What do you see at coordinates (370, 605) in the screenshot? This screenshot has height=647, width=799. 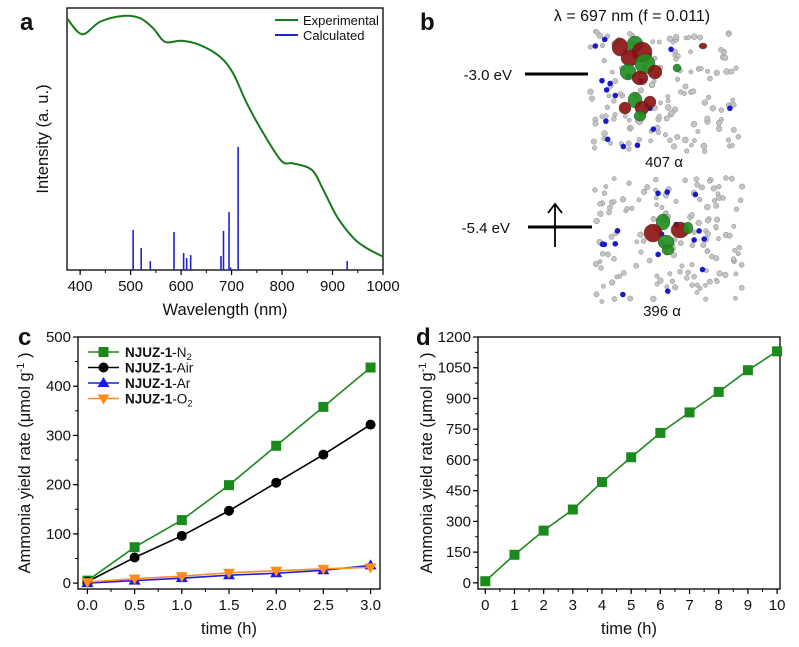 I see `x-tick-label: 3.0` at bounding box center [370, 605].